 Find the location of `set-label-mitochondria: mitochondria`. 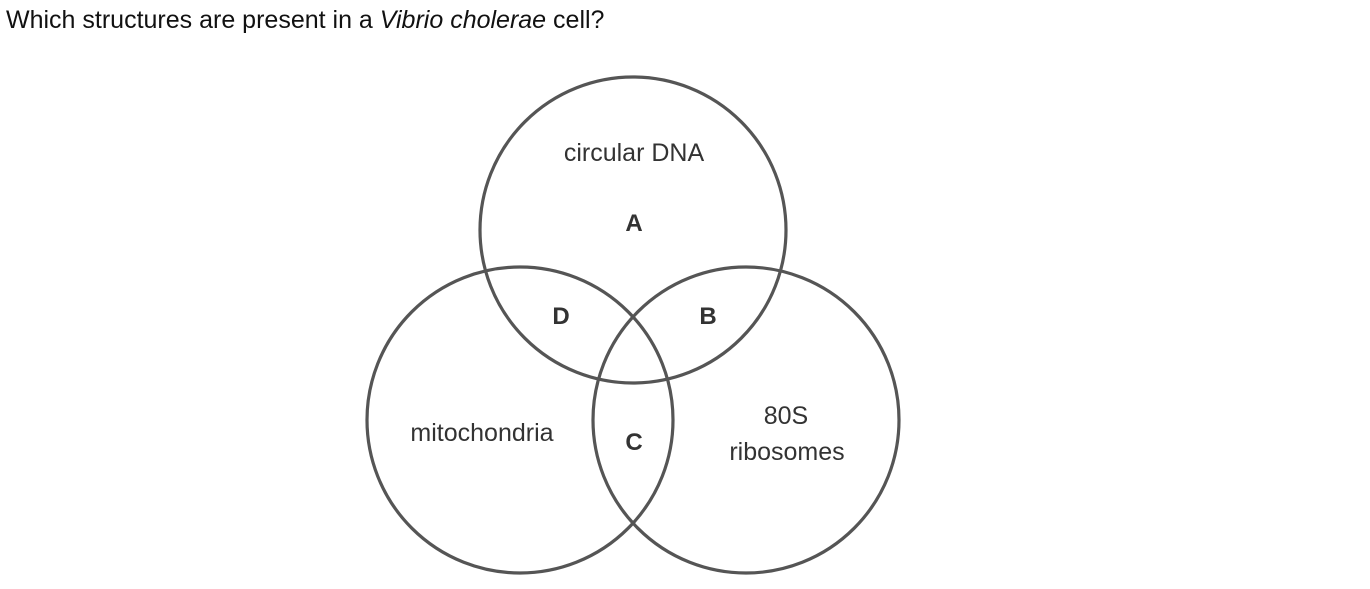

set-label-mitochondria: mitochondria is located at coordinates (481, 433).